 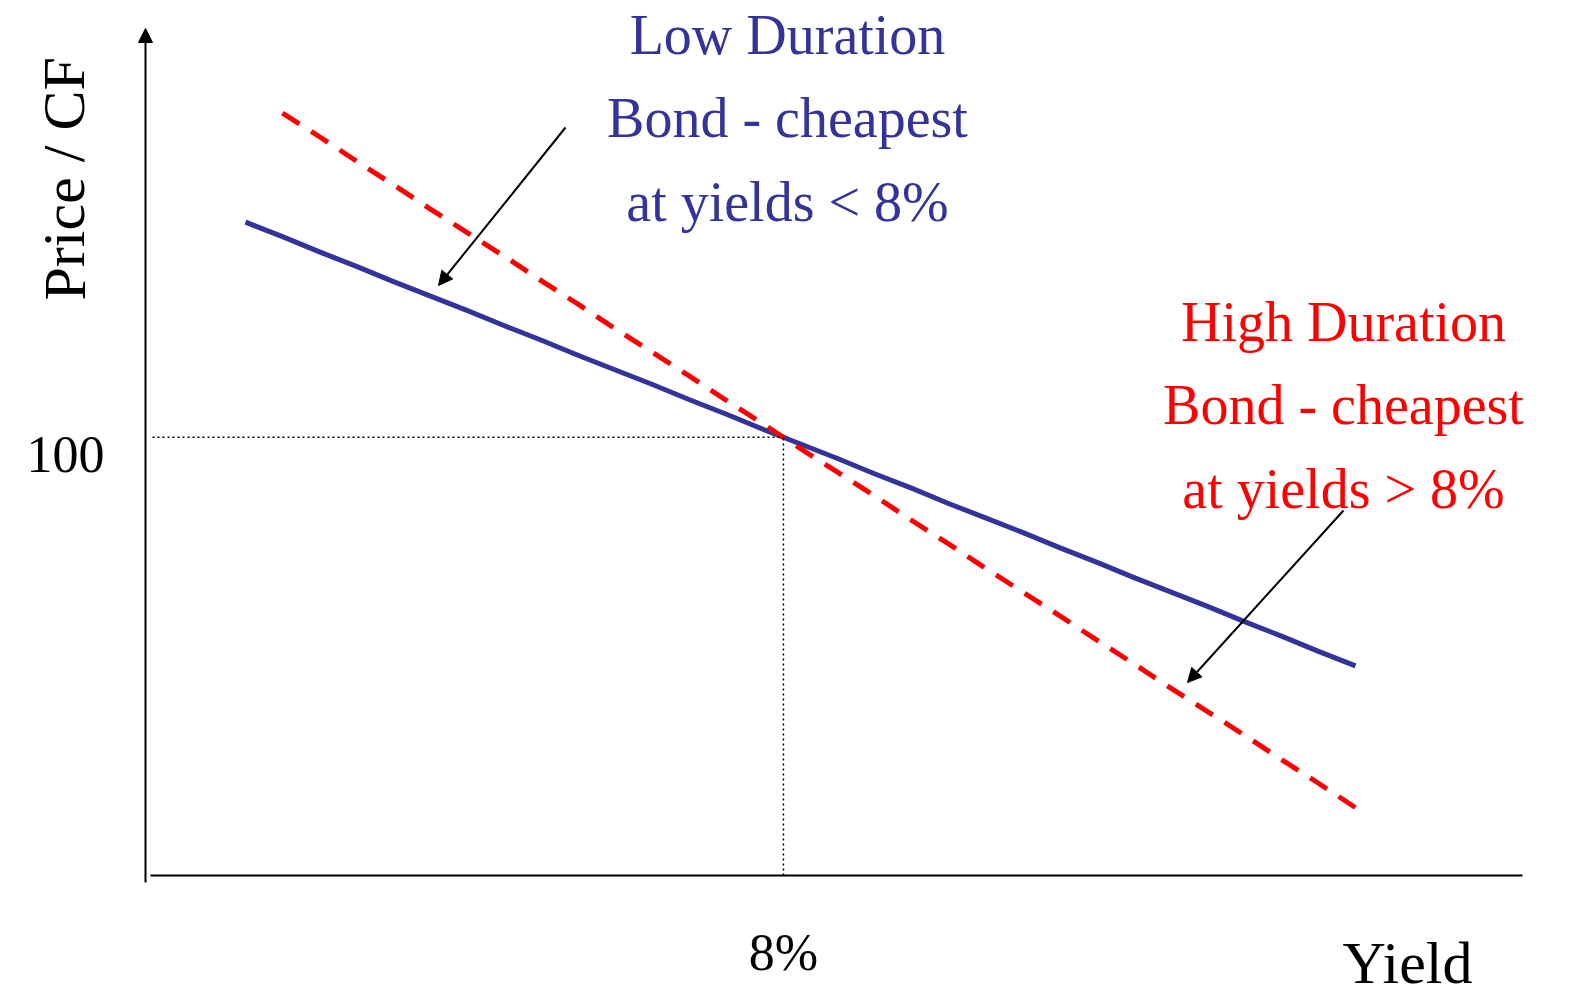 What do you see at coordinates (1407, 962) in the screenshot?
I see `x-axis-title: Yield` at bounding box center [1407, 962].